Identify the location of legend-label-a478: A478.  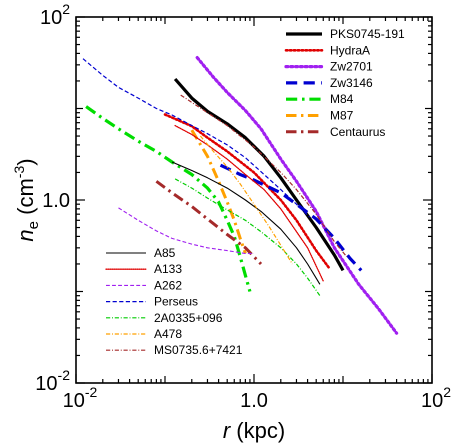
(168, 334).